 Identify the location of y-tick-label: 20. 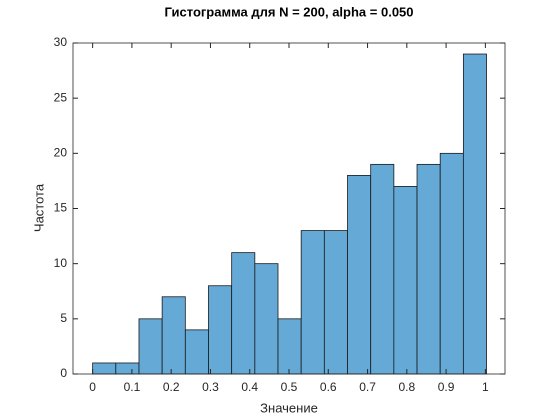
(61, 153).